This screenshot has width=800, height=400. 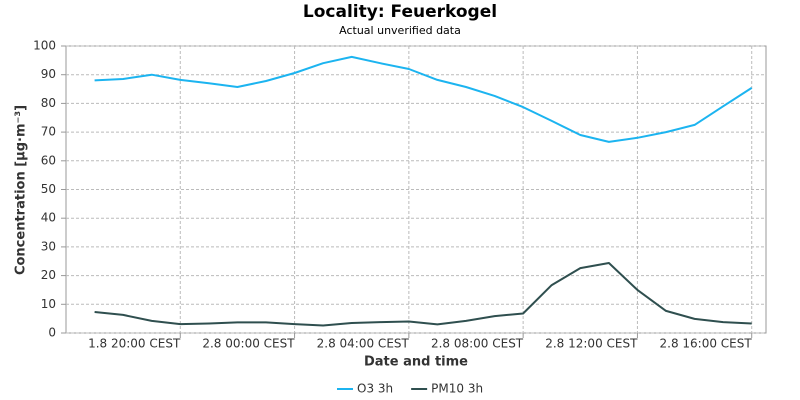 What do you see at coordinates (363, 344) in the screenshot?
I see `x-tick-label: 2.8 04:00 CEST` at bounding box center [363, 344].